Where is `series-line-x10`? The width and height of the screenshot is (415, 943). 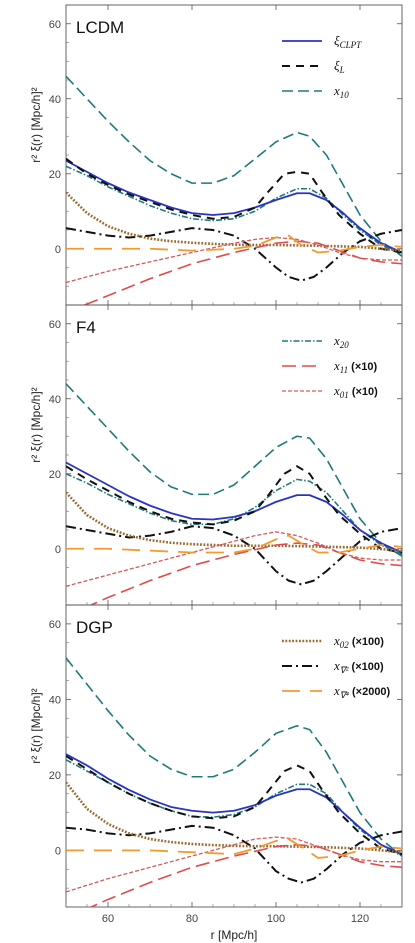 series-line-x10 is located at coordinates (234, 470).